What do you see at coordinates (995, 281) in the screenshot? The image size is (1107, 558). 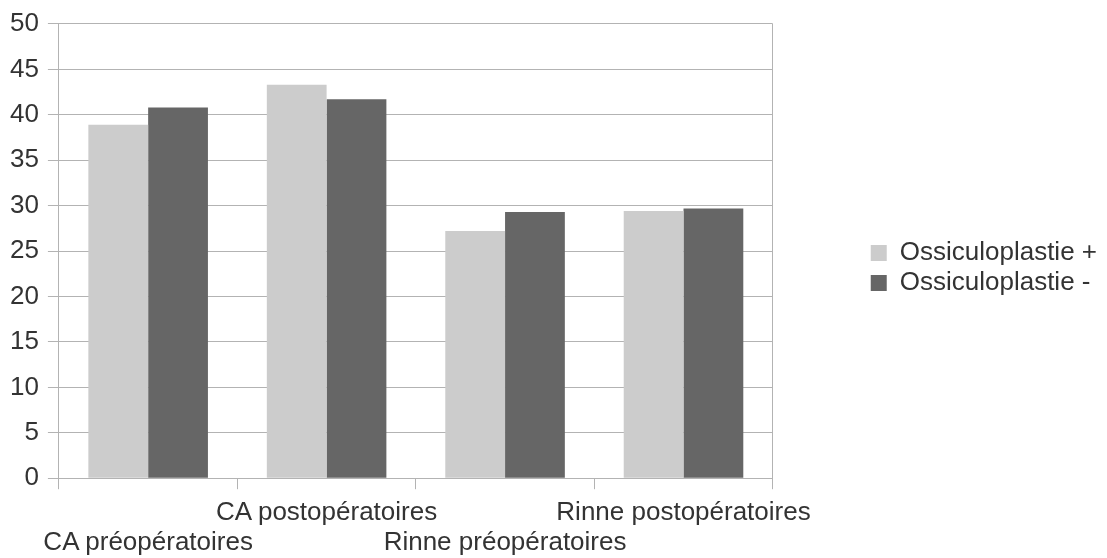 I see `legend-label: Ossiculoplastie -` at bounding box center [995, 281].